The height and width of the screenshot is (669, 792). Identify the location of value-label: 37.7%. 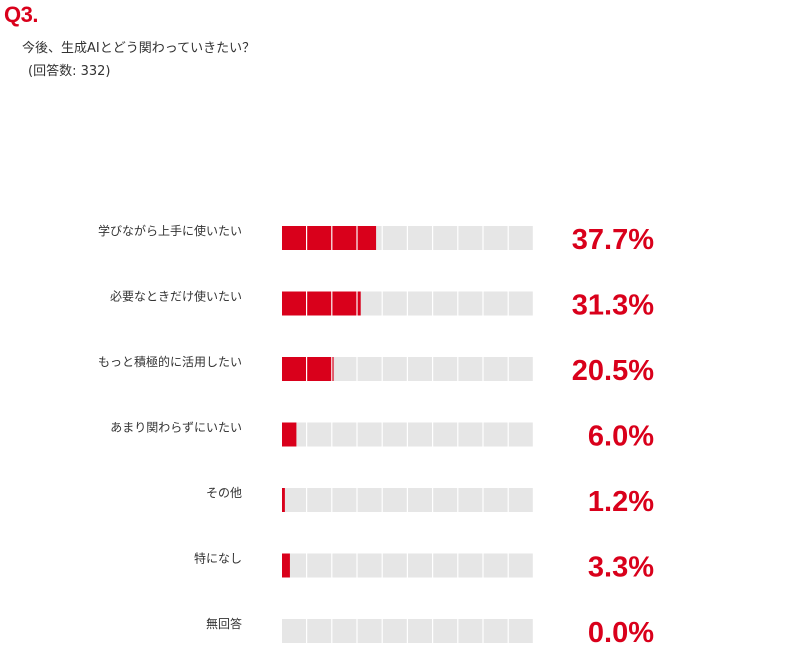
(613, 240).